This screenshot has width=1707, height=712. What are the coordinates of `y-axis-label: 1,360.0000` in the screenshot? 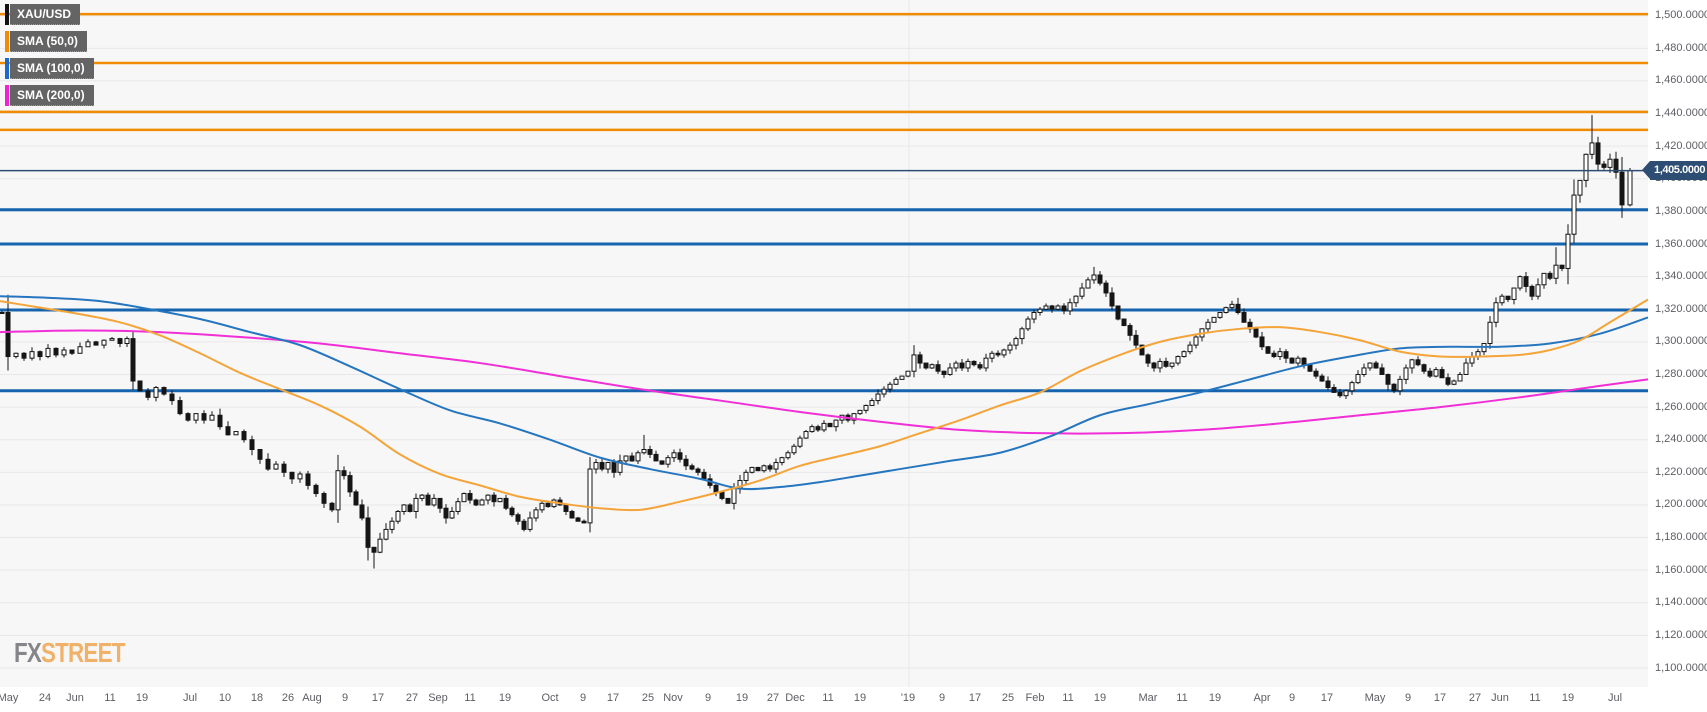 It's located at (1681, 243).